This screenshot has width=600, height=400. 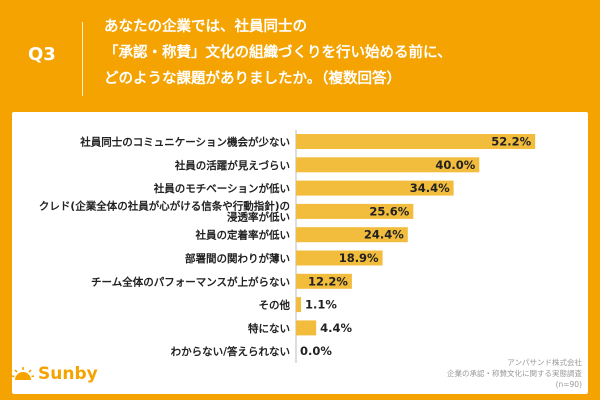 What do you see at coordinates (321, 305) in the screenshot?
I see `value-label: 1.1%` at bounding box center [321, 305].